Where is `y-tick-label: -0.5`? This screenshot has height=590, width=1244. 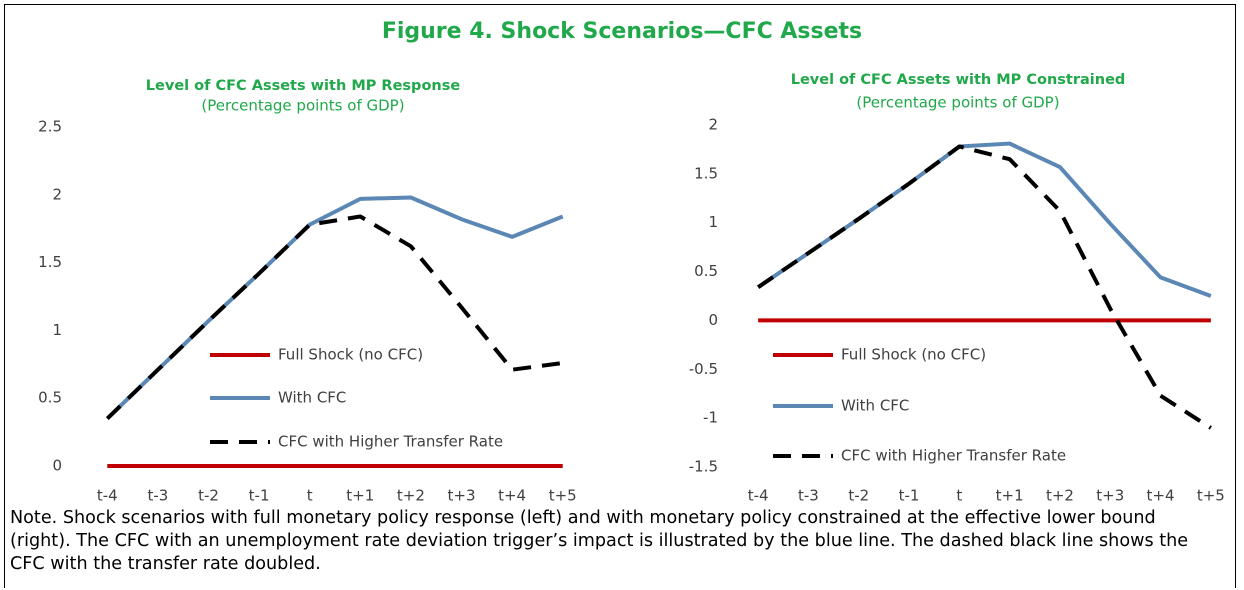
y-tick-label: -0.5 is located at coordinates (703, 369).